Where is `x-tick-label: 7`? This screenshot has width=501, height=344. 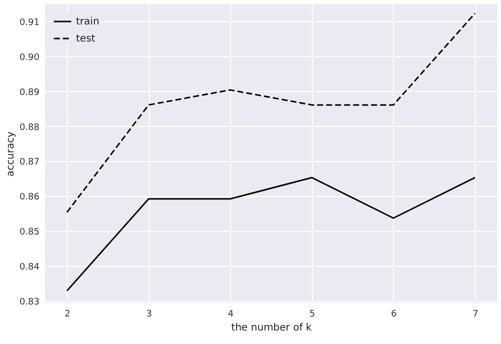 x-tick-label: 7 is located at coordinates (475, 315).